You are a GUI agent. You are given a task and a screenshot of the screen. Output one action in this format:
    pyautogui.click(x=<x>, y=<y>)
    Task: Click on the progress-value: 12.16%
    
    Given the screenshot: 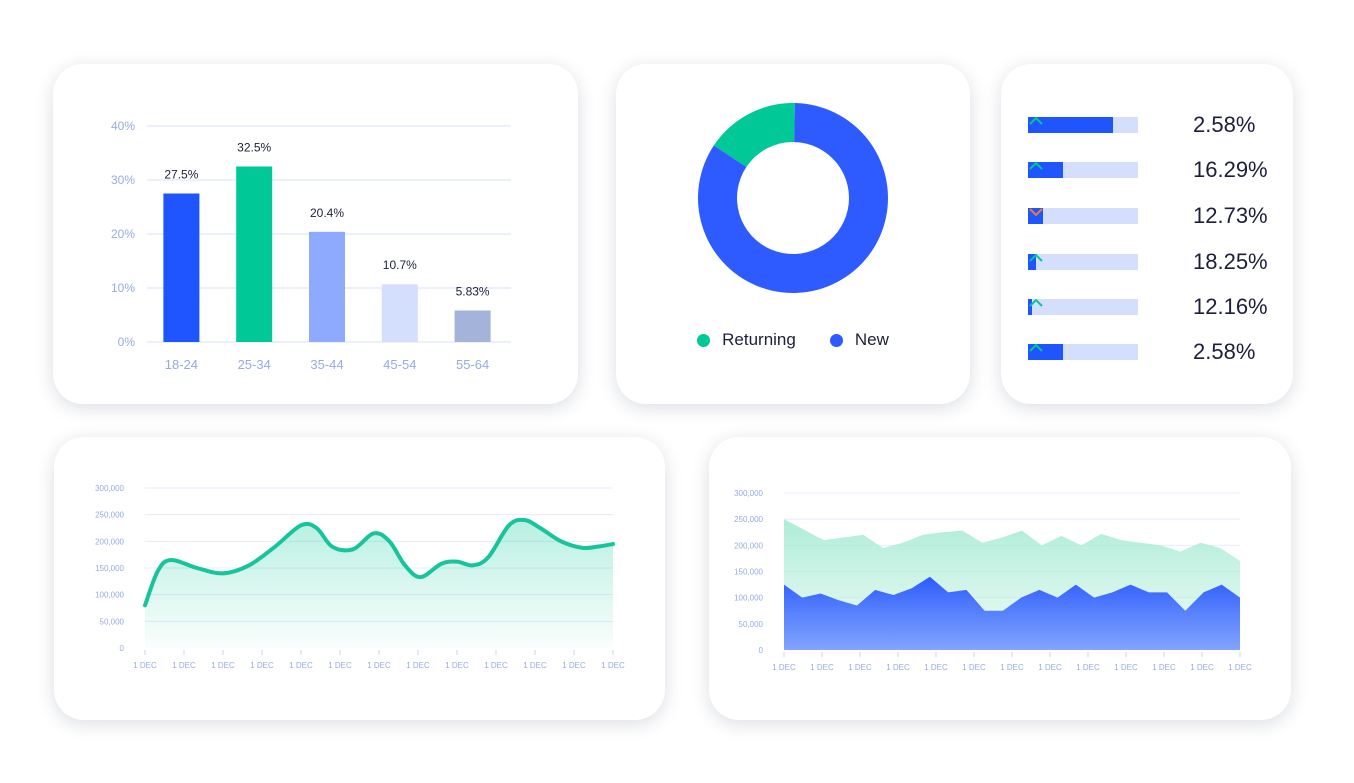 What is the action you would take?
    pyautogui.click(x=1230, y=306)
    